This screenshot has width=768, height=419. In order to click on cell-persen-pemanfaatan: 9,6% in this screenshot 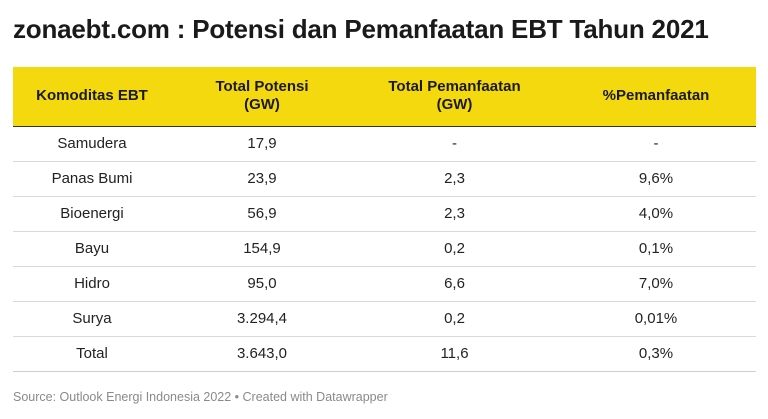, I will do `click(656, 179)`.